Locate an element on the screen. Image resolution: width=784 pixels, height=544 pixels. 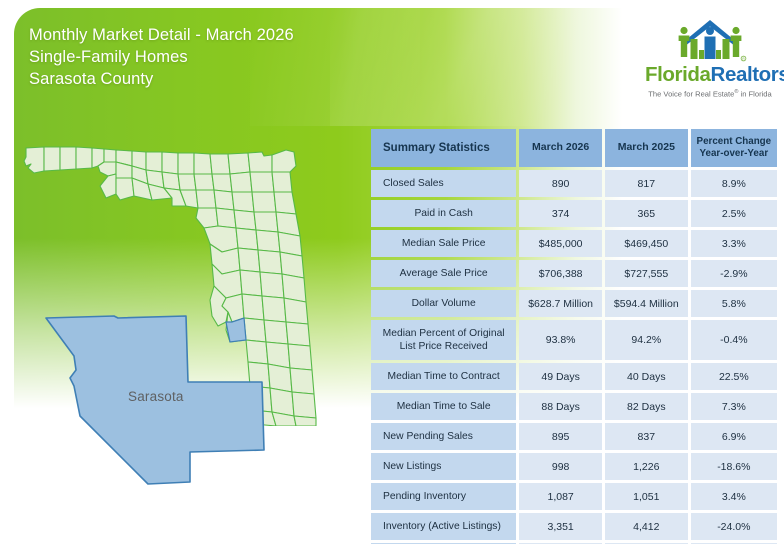
row-value-current: 1,087 is located at coordinates (560, 496).